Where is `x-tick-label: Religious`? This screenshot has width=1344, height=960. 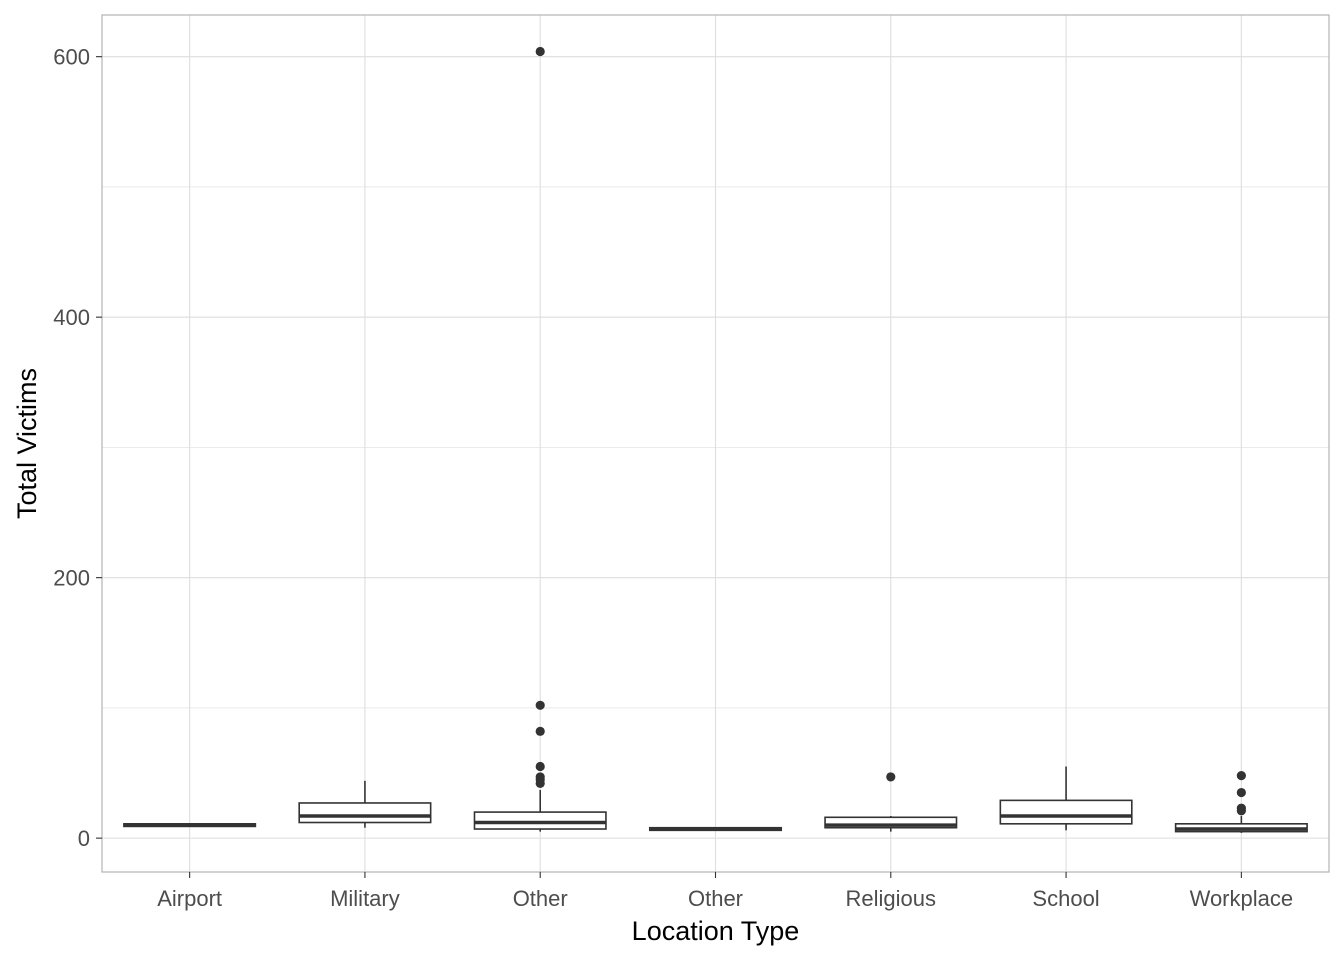 x-tick-label: Religious is located at coordinates (891, 898).